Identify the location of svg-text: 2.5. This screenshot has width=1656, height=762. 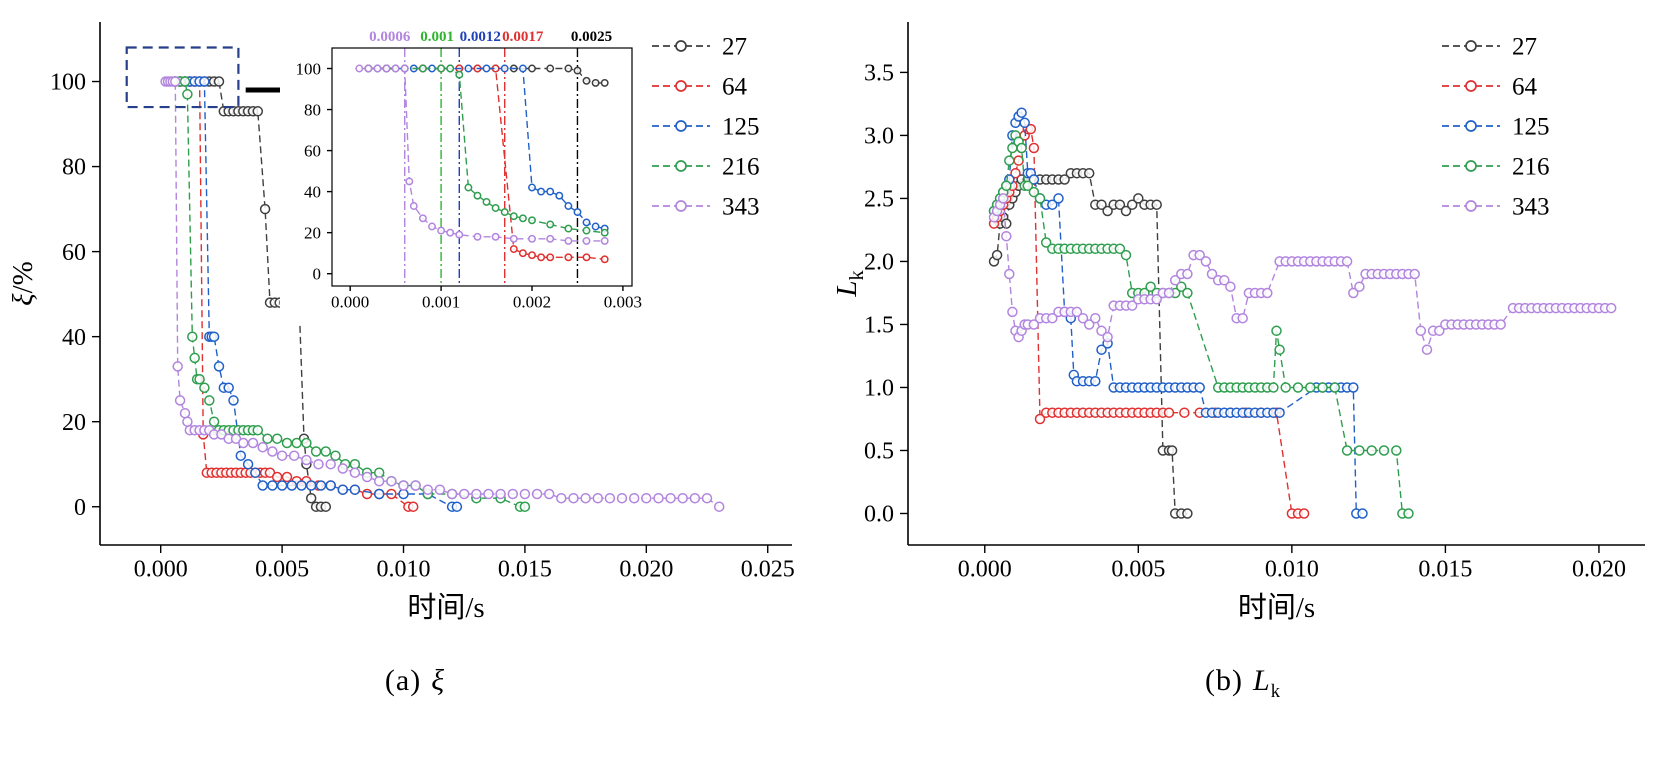
(879, 200).